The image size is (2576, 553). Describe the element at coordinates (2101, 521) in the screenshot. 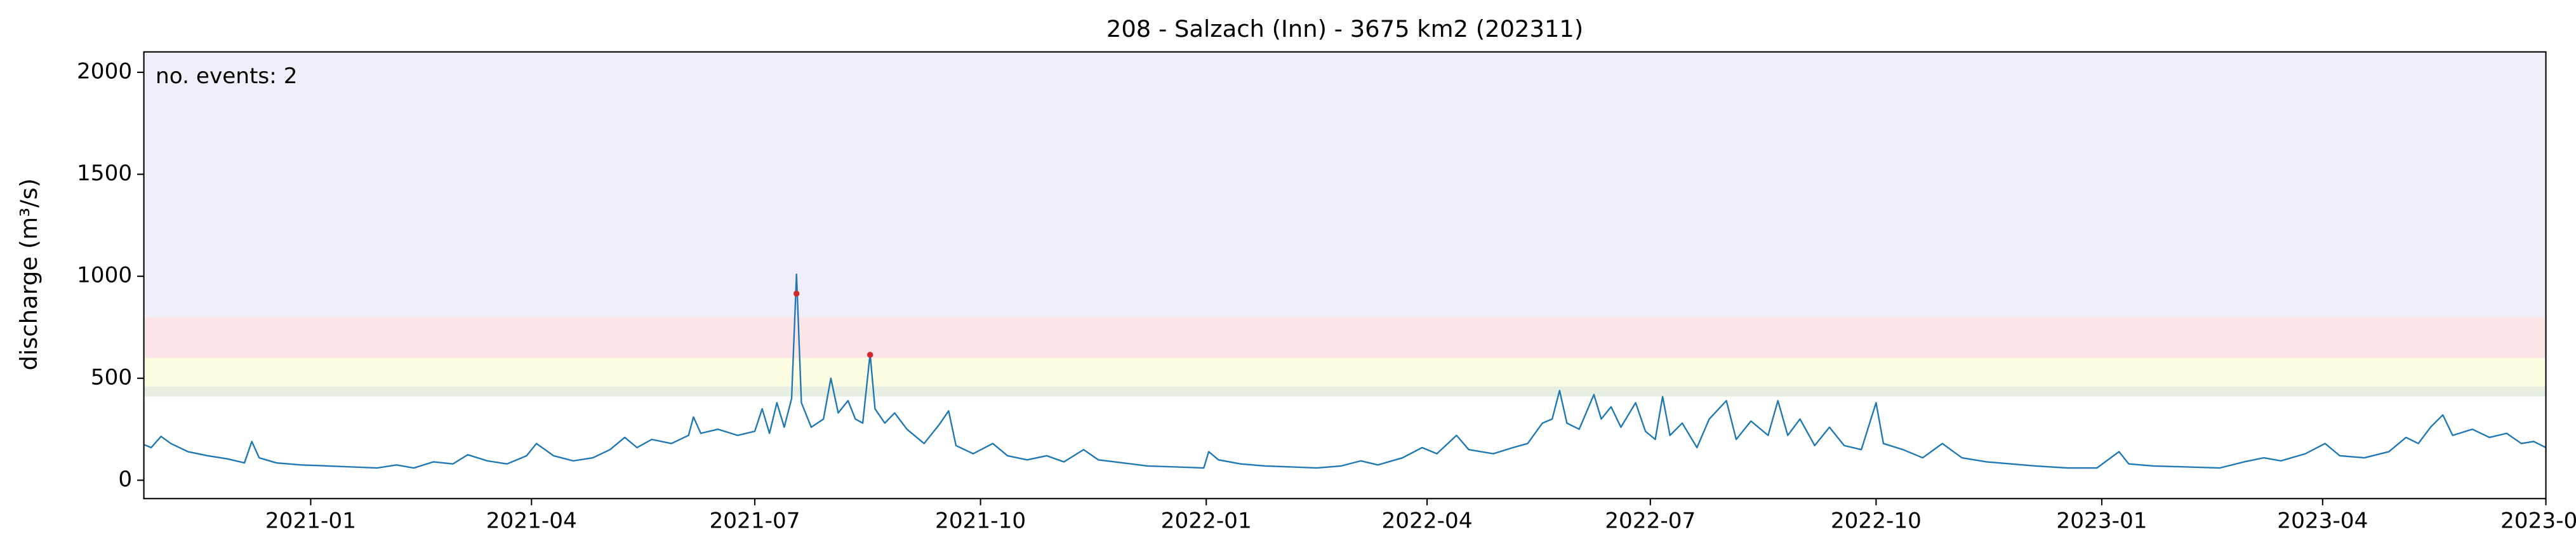

I see `x-tick-label: 2023-01` at that location.